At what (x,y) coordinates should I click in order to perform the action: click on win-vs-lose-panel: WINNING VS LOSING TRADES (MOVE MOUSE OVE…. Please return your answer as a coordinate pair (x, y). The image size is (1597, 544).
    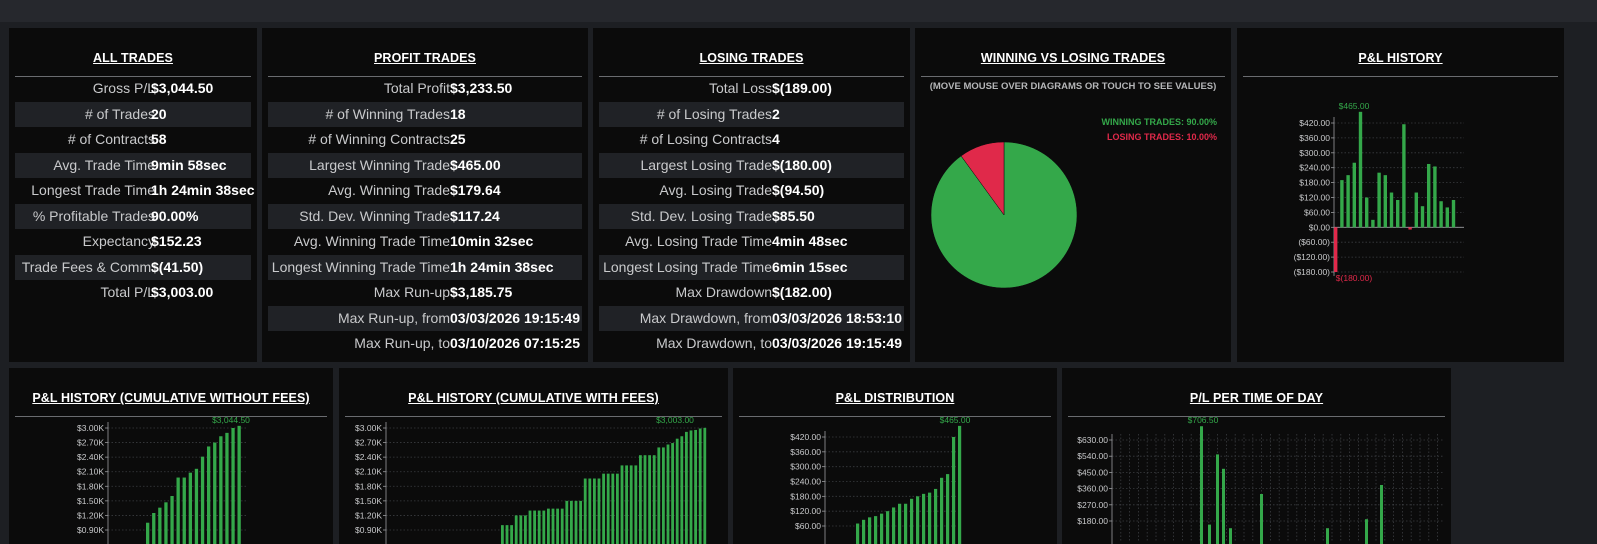
    Looking at the image, I should click on (1073, 195).